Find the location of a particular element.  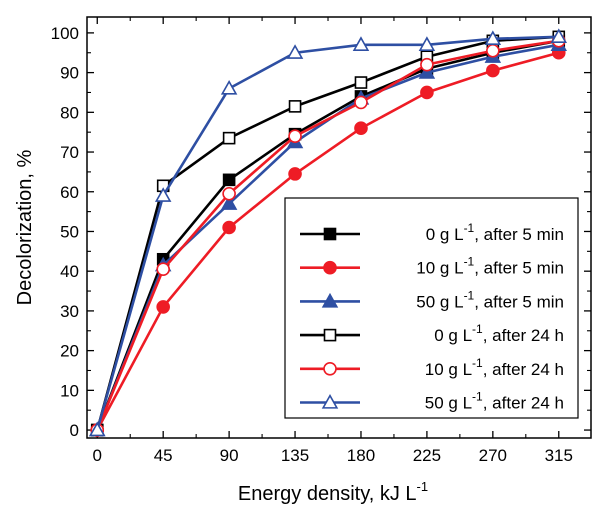

x-axis-title: Energy density, kJ L-1 is located at coordinates (333, 492).